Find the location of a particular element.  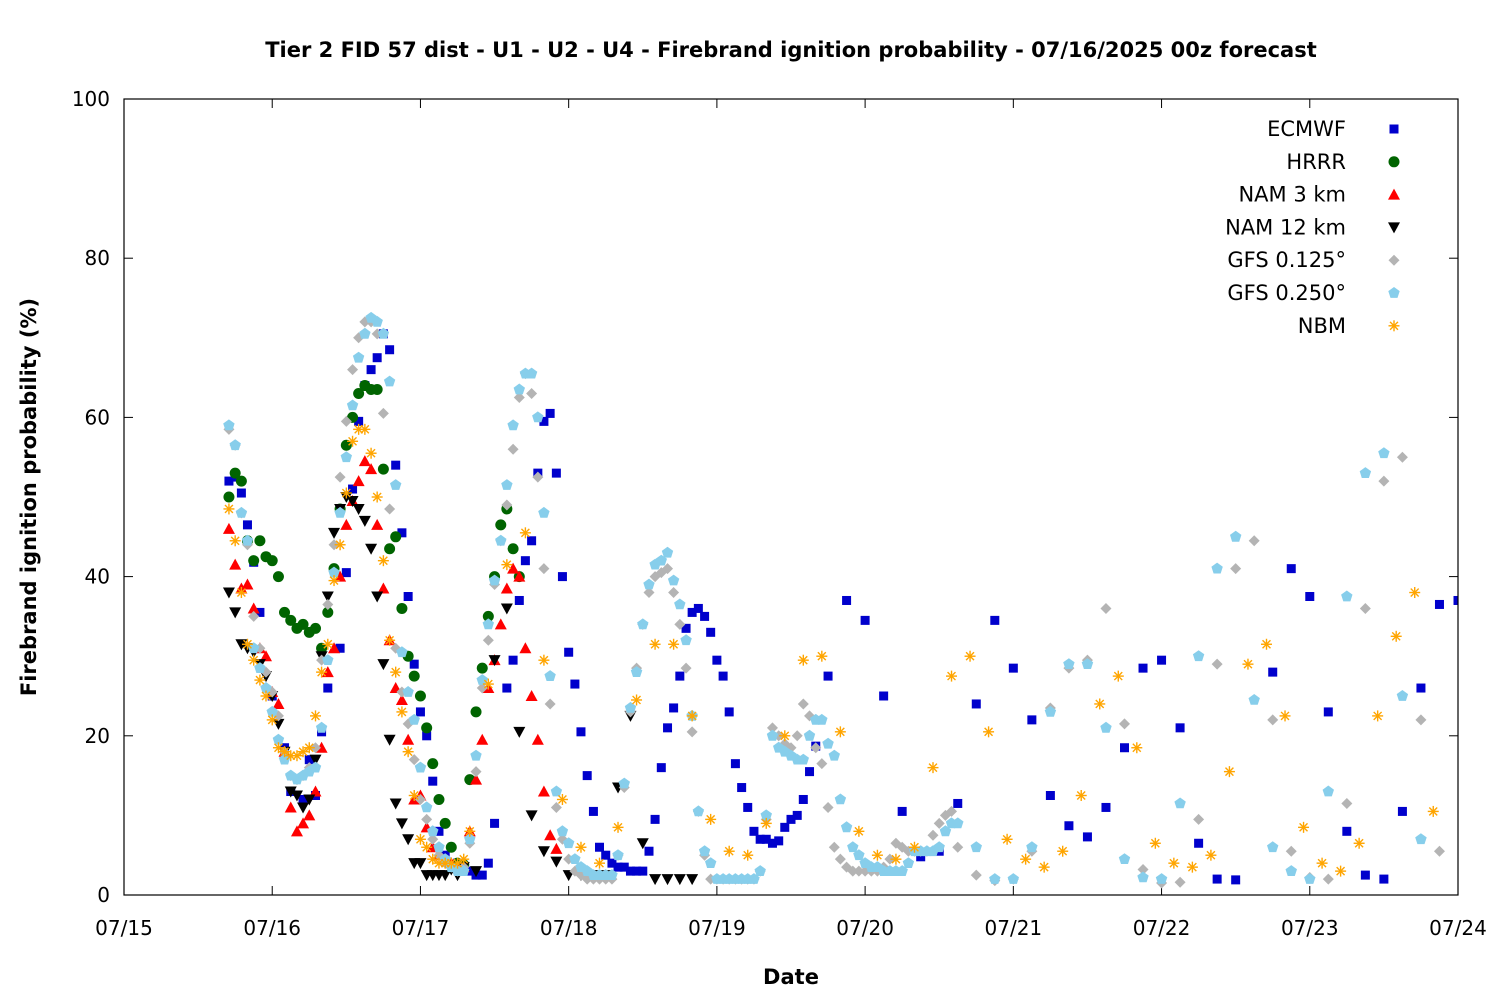

legend-label: NBM is located at coordinates (1322, 326).